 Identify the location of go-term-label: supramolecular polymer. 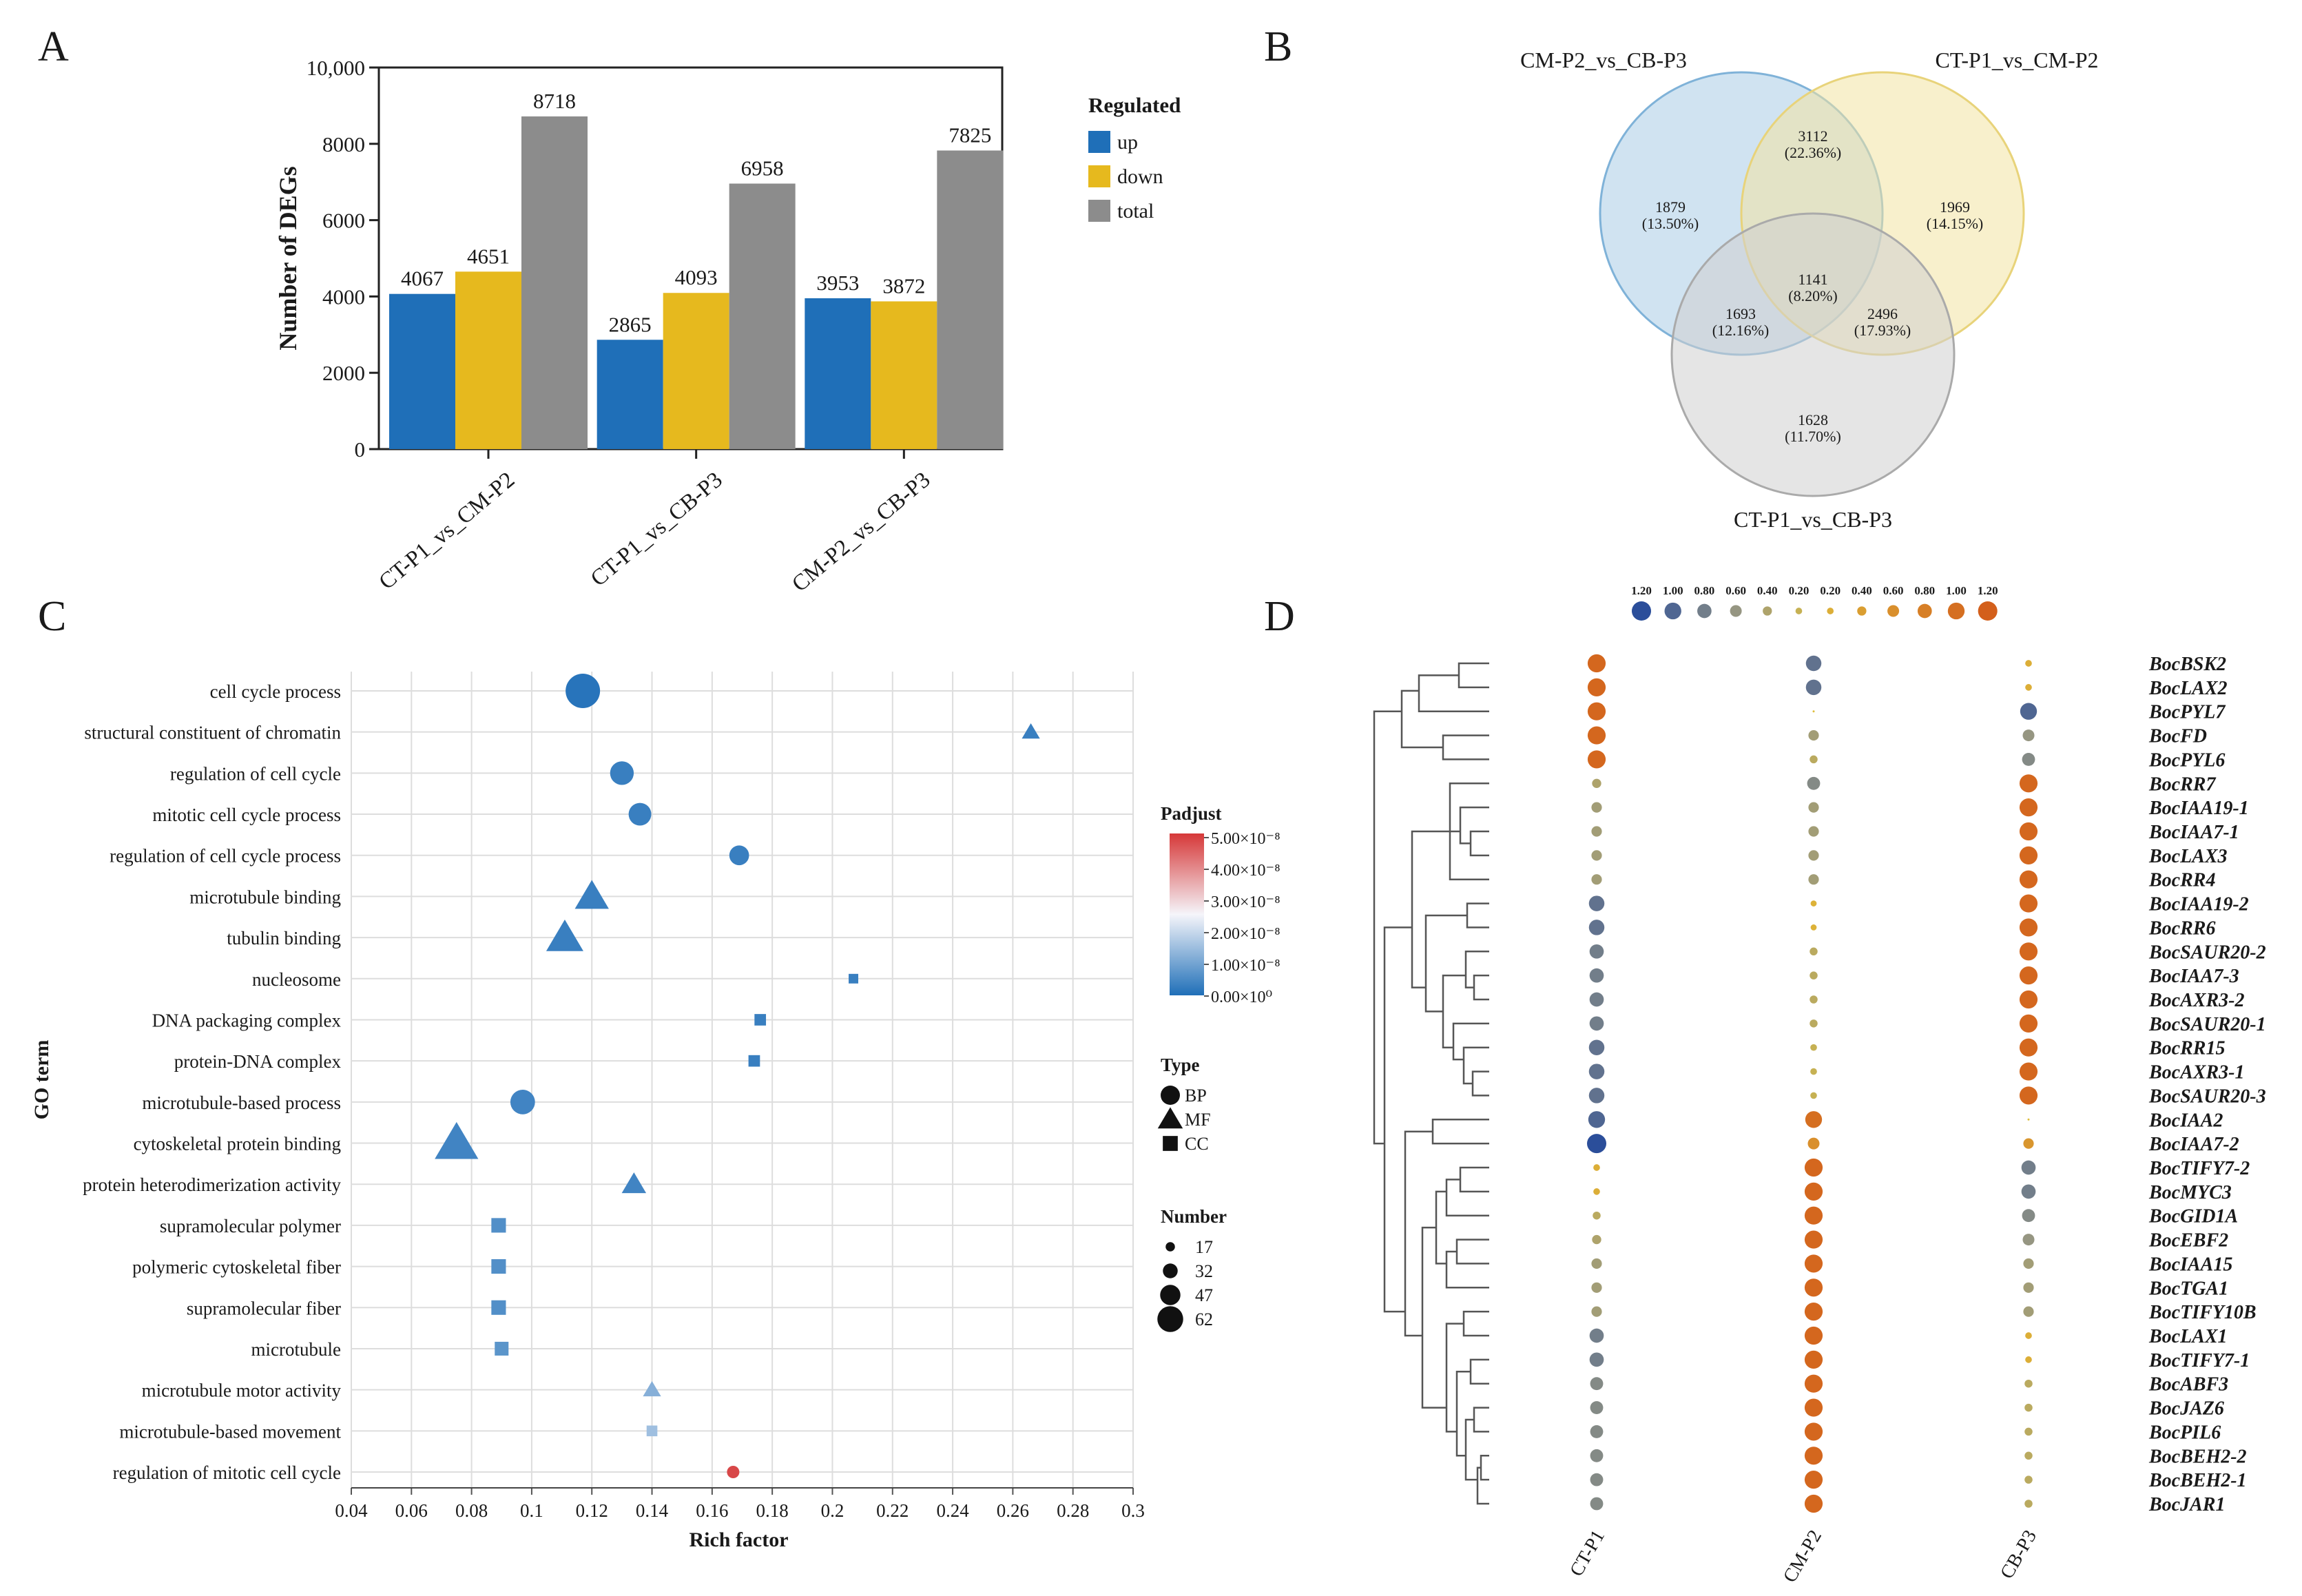
(250, 1226).